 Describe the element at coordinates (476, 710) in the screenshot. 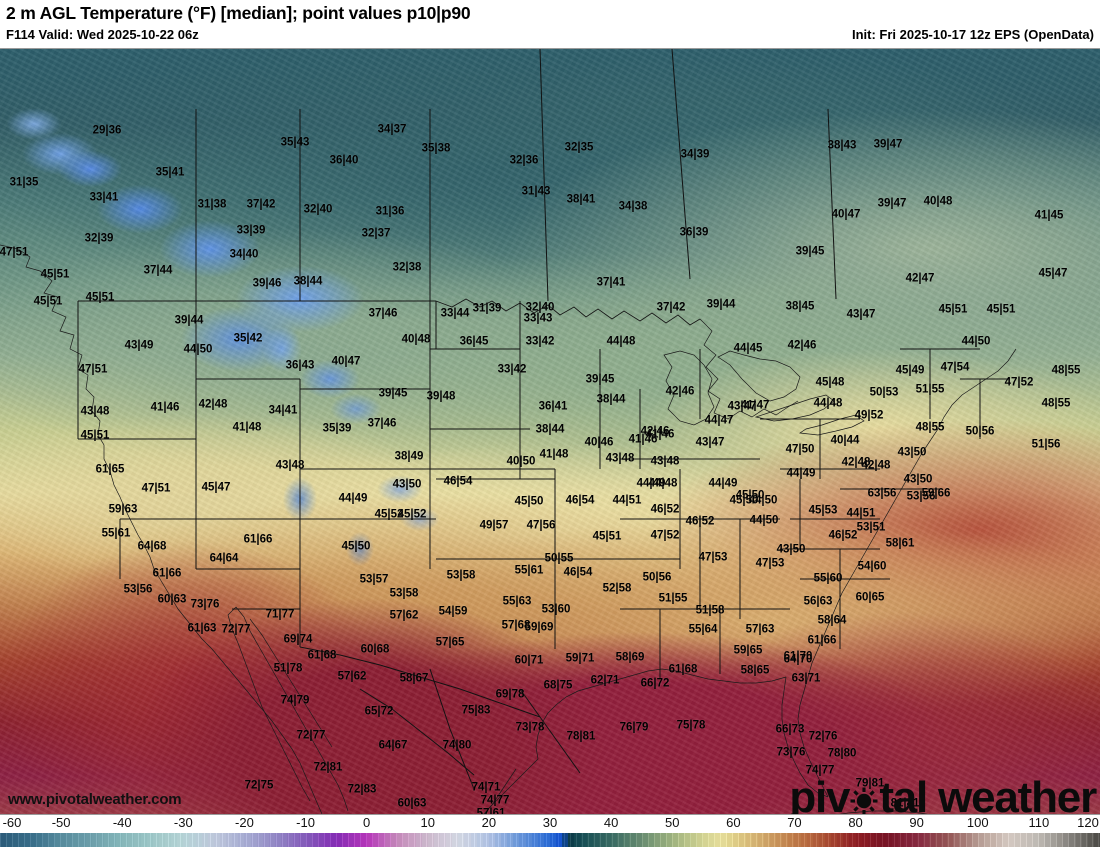

I see `point-value-label: 75|83` at that location.